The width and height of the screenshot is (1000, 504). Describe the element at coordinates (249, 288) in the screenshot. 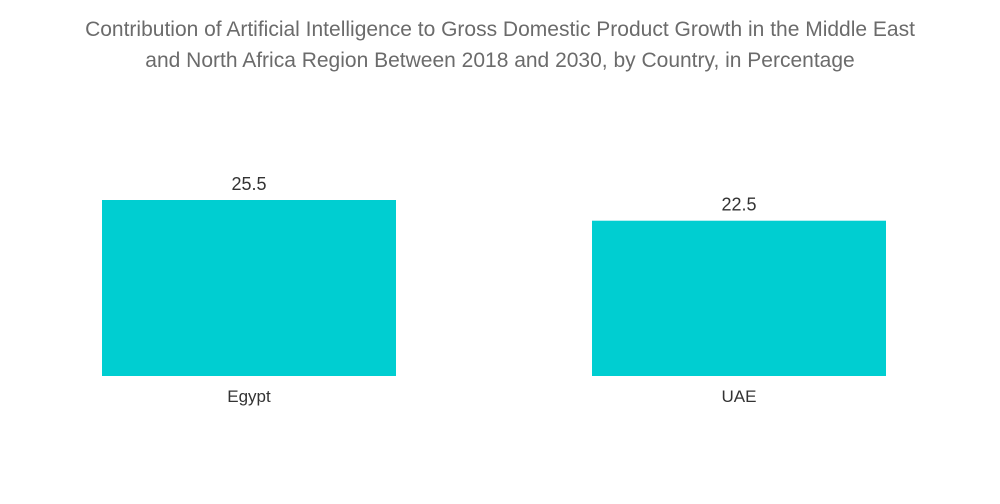

I see `bar-egypt` at that location.